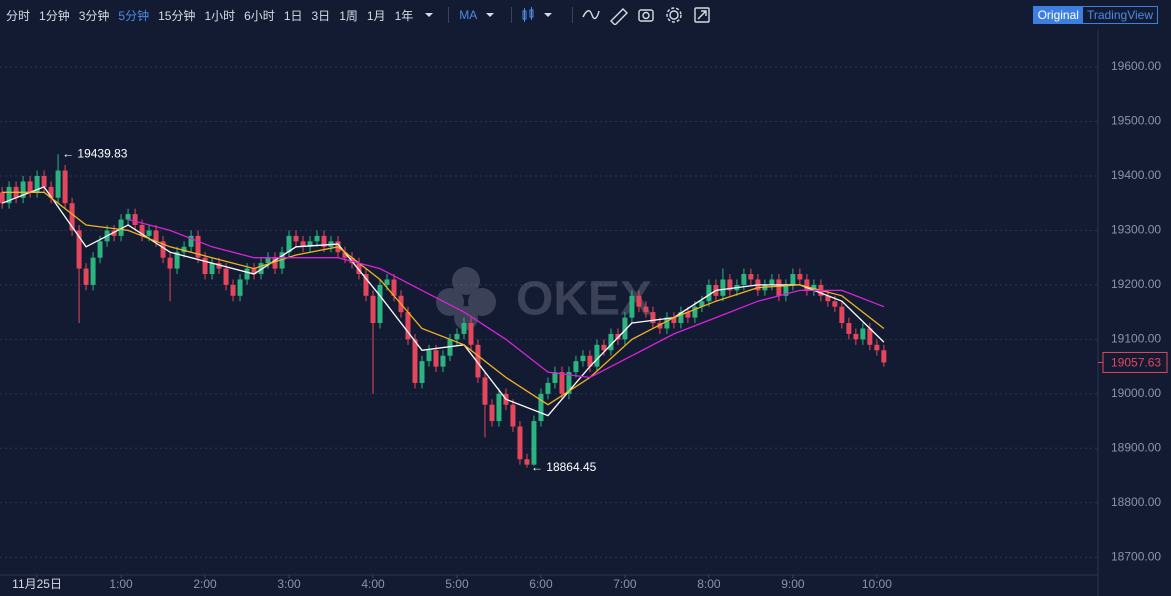 This screenshot has width=1171, height=596. I want to click on interval-button: 1小时, so click(220, 15).